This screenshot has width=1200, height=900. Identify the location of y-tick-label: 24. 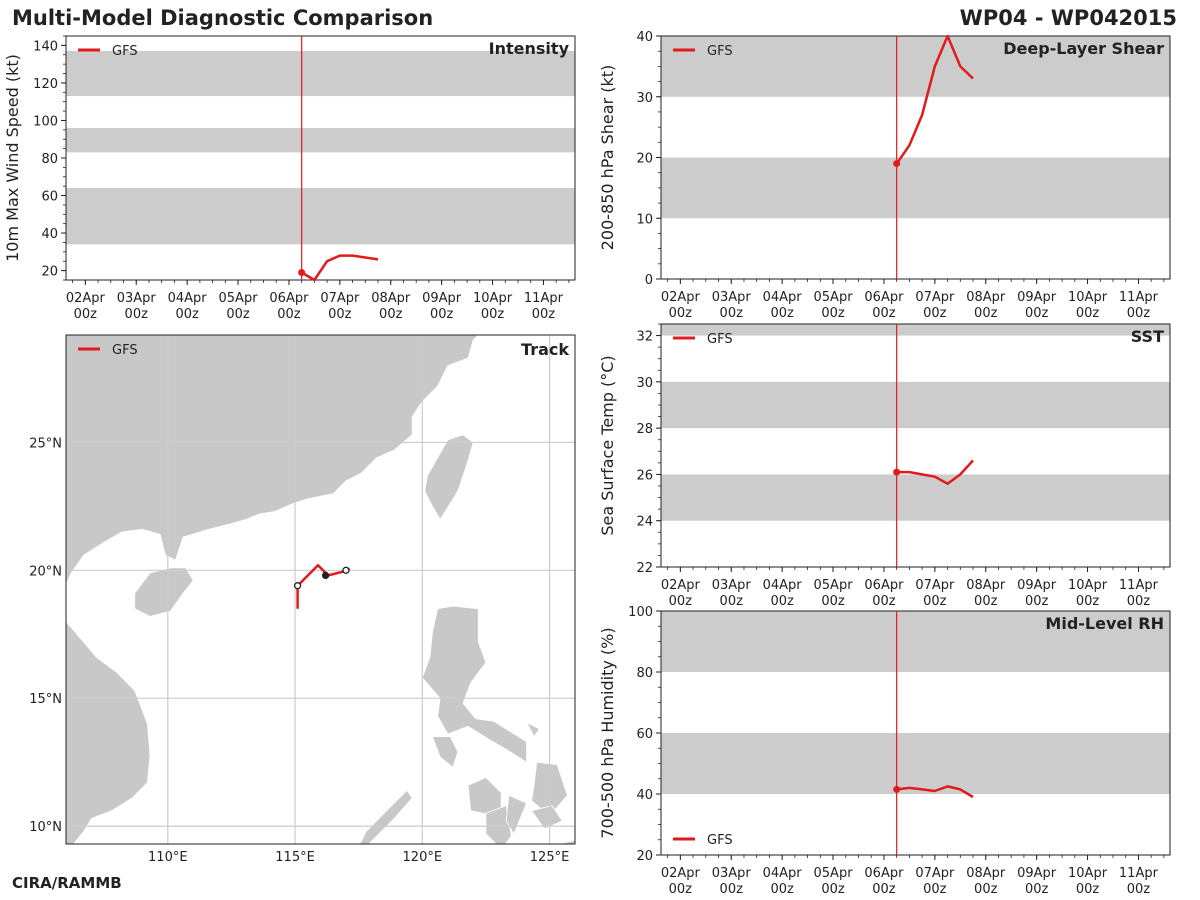
(644, 522).